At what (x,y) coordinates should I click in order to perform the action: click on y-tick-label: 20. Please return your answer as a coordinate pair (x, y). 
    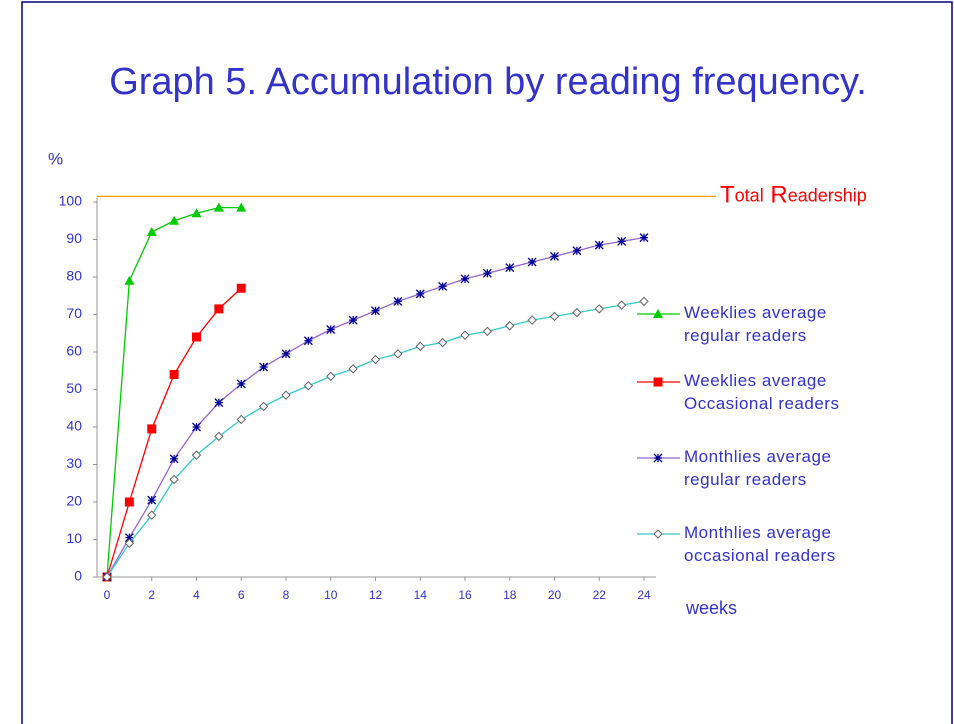
    Looking at the image, I should click on (74, 501).